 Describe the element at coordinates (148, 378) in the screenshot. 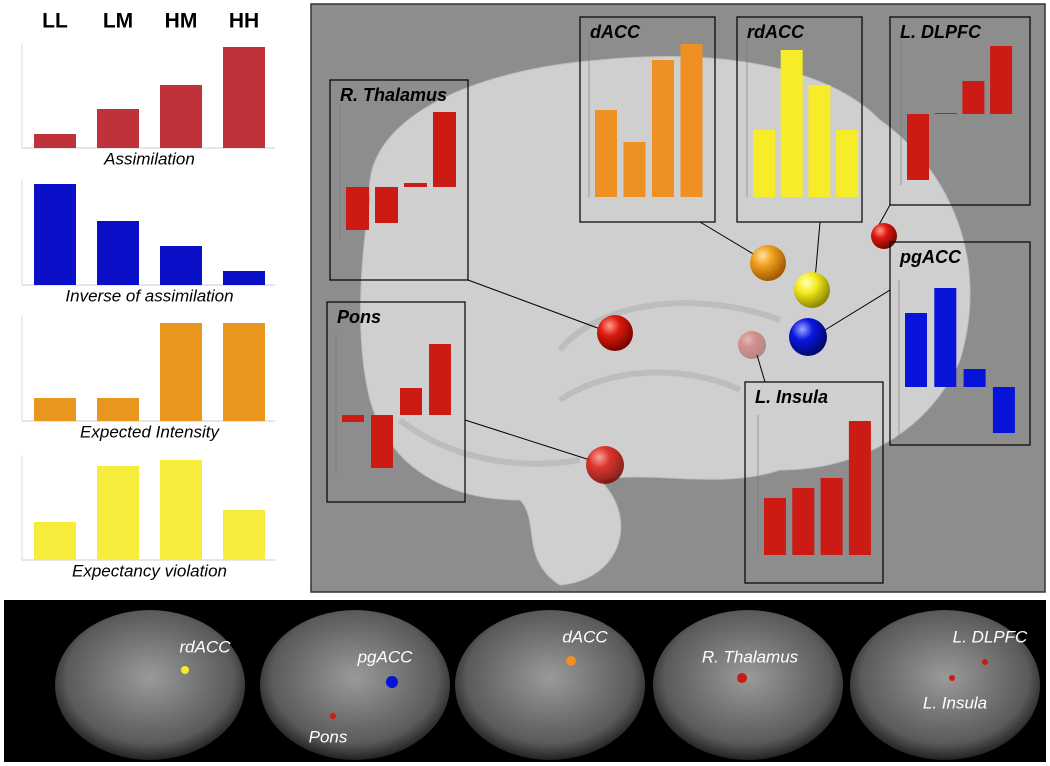

I see `bar-chart: Expected Intensity` at that location.